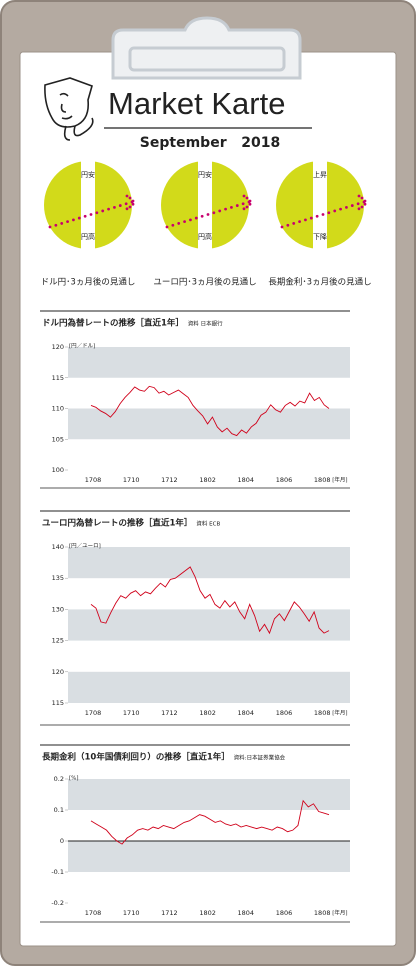  I want to click on title: Market Karte, so click(196, 103).